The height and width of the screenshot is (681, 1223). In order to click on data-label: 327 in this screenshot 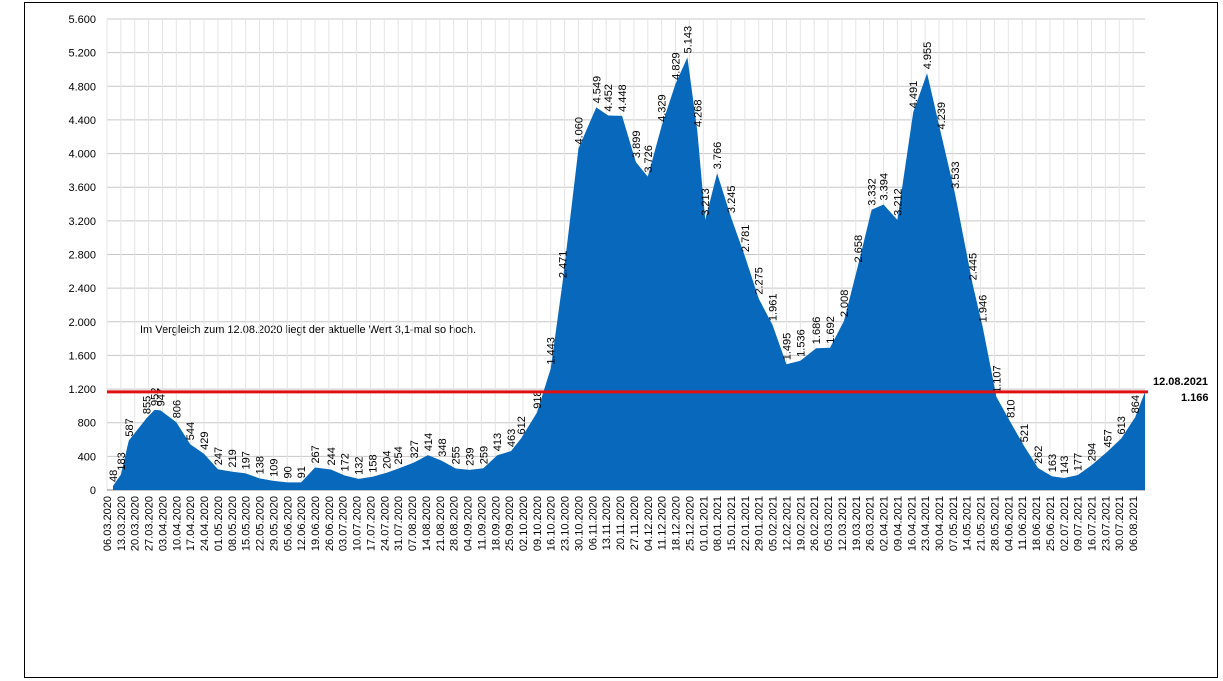, I will do `click(415, 449)`.